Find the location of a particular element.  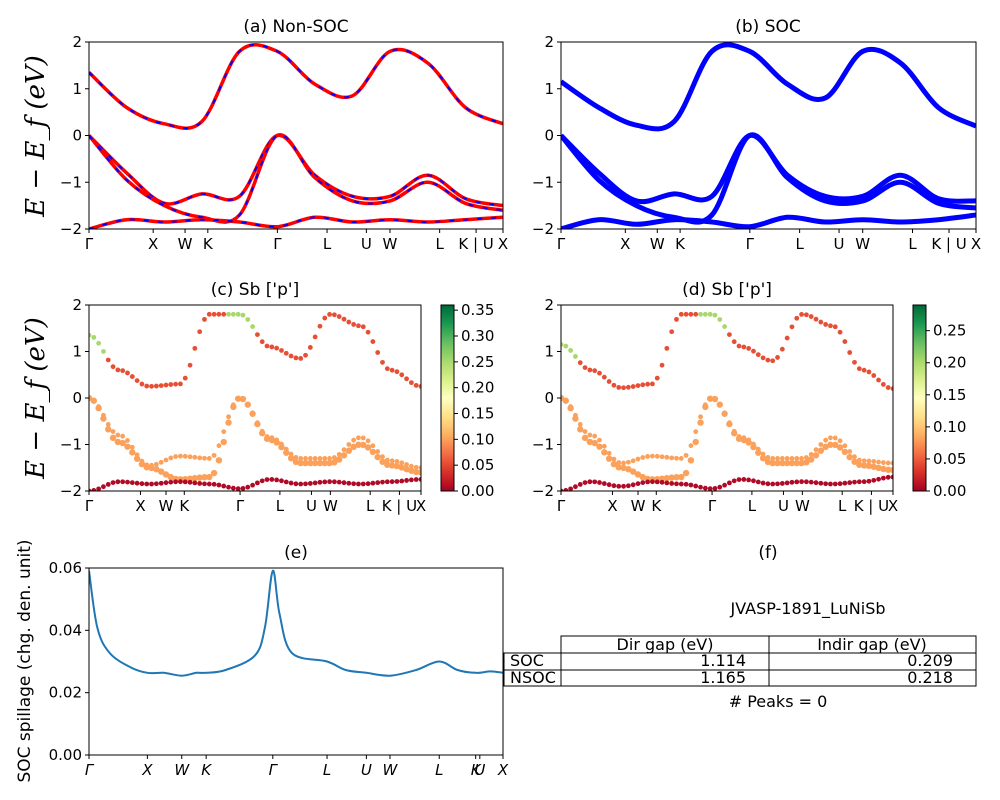

colorbar-c-ticks: 0.00 0.05 0.10 0.15 0.20 0.25 0.30 0.35 is located at coordinates (474, 400).